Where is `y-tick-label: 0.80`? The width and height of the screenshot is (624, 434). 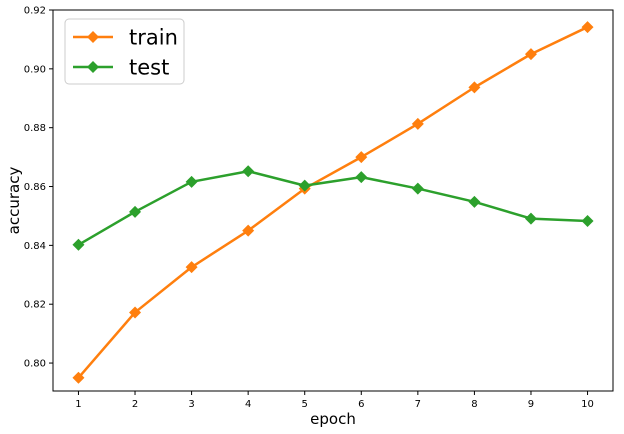
y-tick-label: 0.80 is located at coordinates (35, 364).